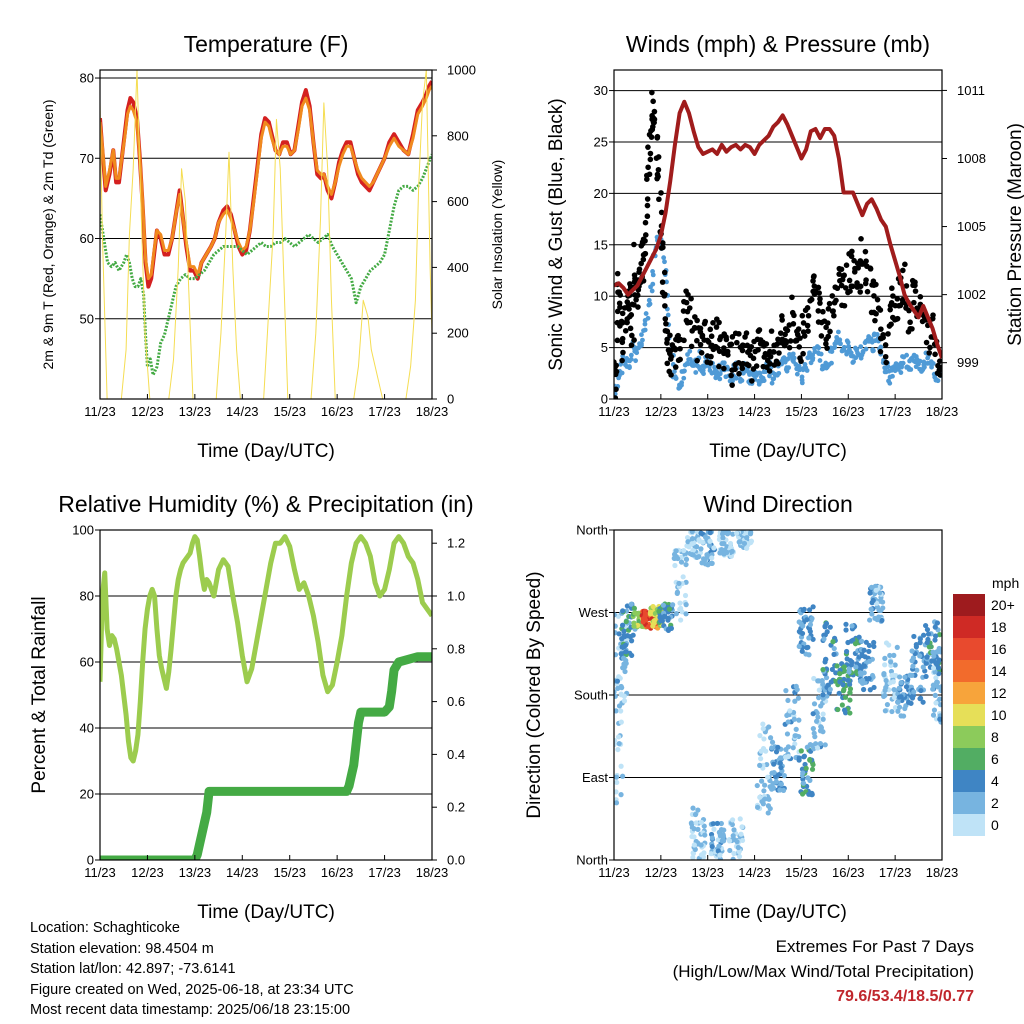 The width and height of the screenshot is (1024, 1024). I want to click on y-tick-label: 50, so click(87, 318).